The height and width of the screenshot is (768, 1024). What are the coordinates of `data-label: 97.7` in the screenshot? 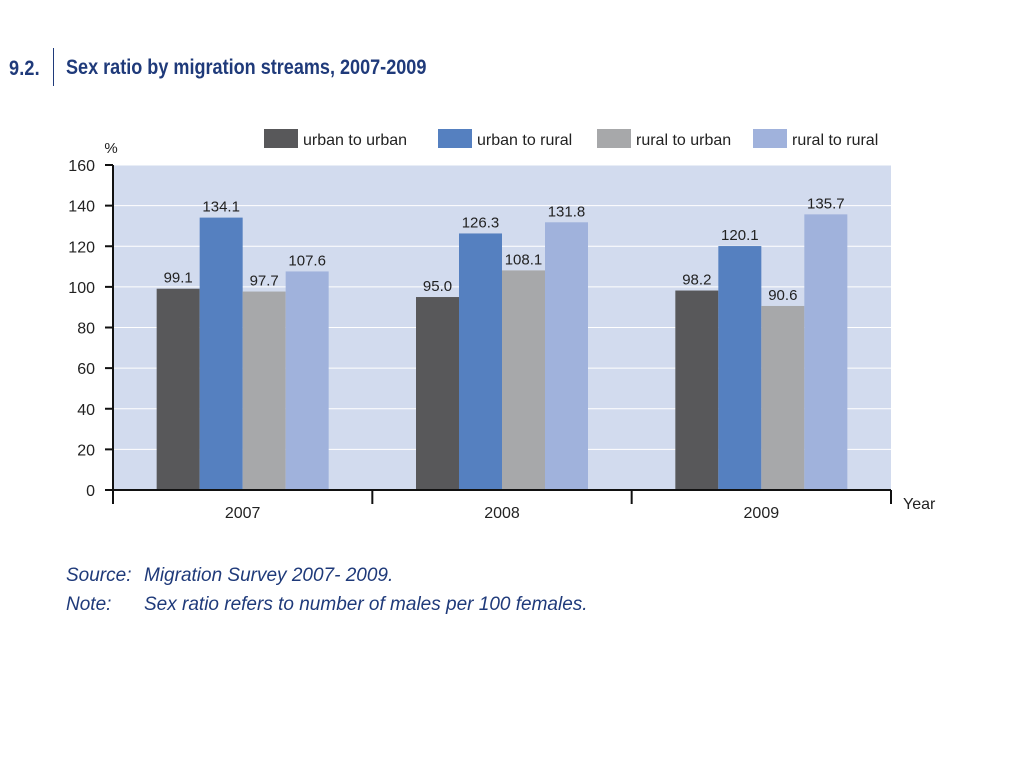 It's located at (264, 281).